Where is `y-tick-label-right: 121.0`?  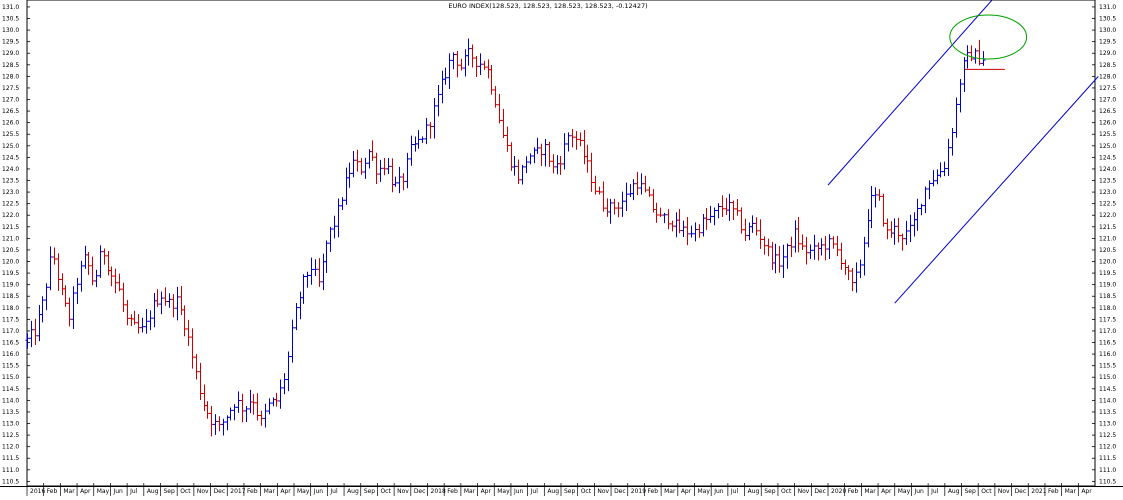 y-tick-label-right: 121.0 is located at coordinates (1107, 238).